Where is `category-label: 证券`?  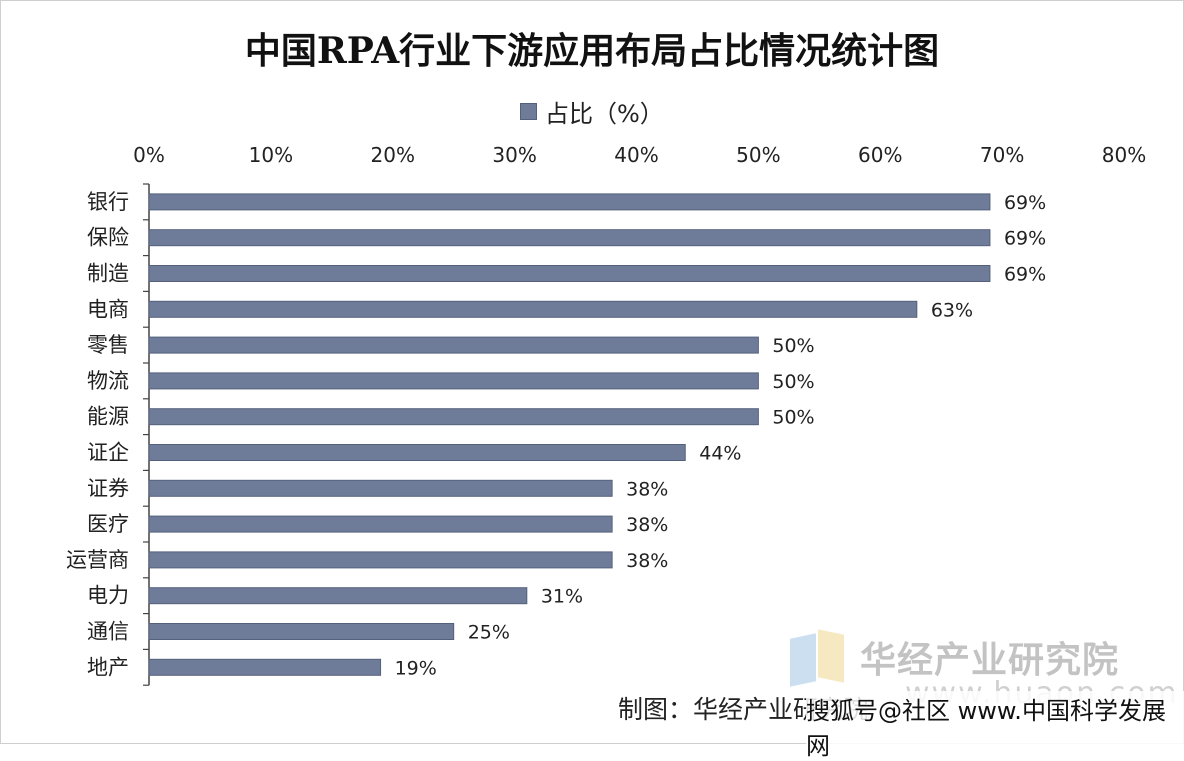
category-label: 证券 is located at coordinates (108, 488).